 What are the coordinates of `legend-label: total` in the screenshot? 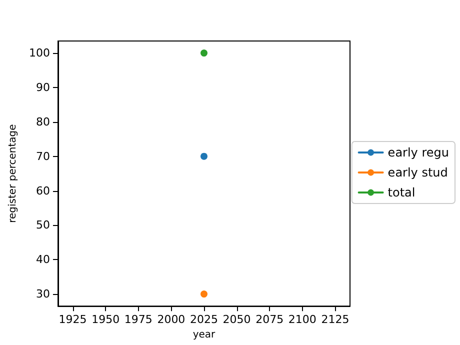 It's located at (402, 193).